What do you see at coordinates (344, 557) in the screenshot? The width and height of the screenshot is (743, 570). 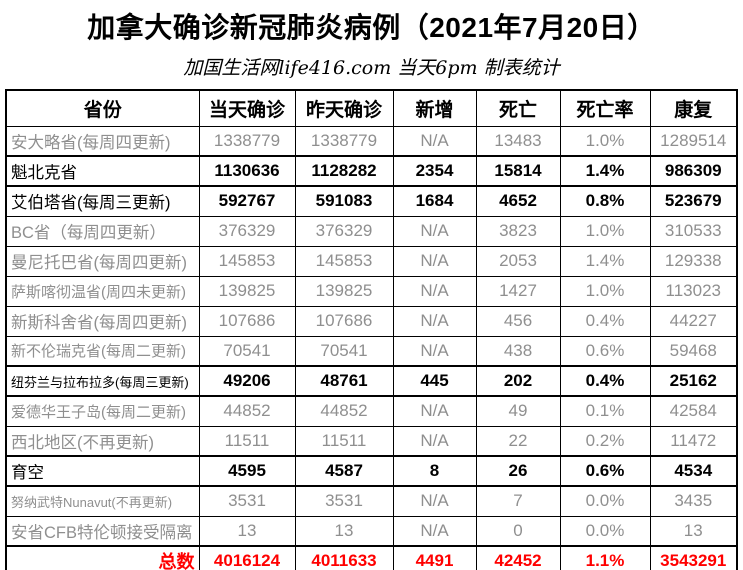 I see `totals-yesterday-confirmed: 4011633` at bounding box center [344, 557].